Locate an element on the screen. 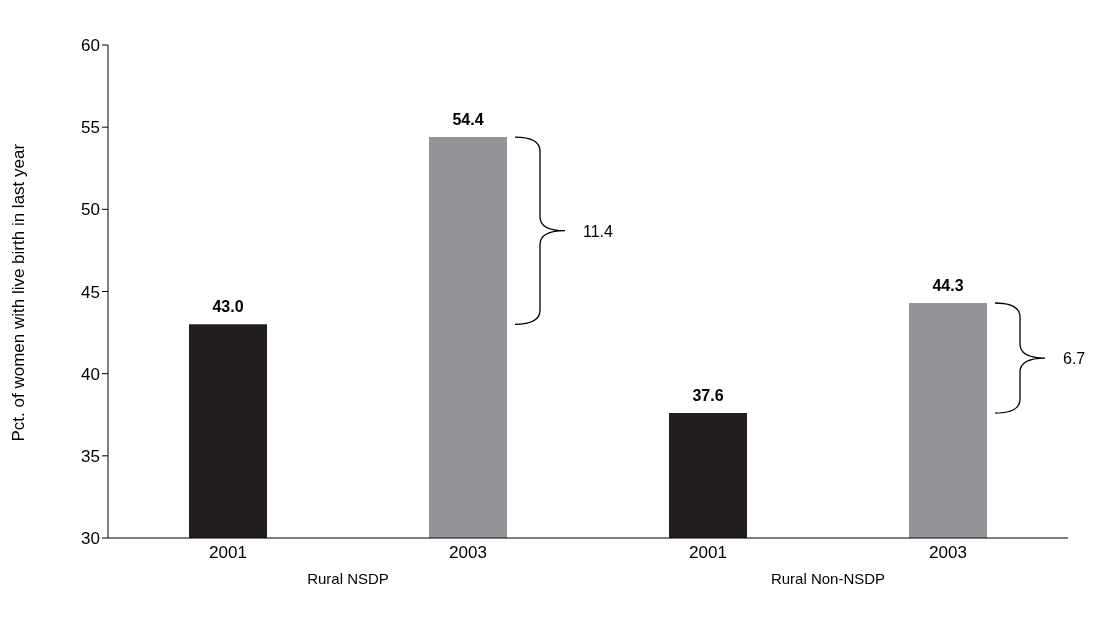 Image resolution: width=1114 pixels, height=619 pixels. y-tick-label: 50 is located at coordinates (90, 210).